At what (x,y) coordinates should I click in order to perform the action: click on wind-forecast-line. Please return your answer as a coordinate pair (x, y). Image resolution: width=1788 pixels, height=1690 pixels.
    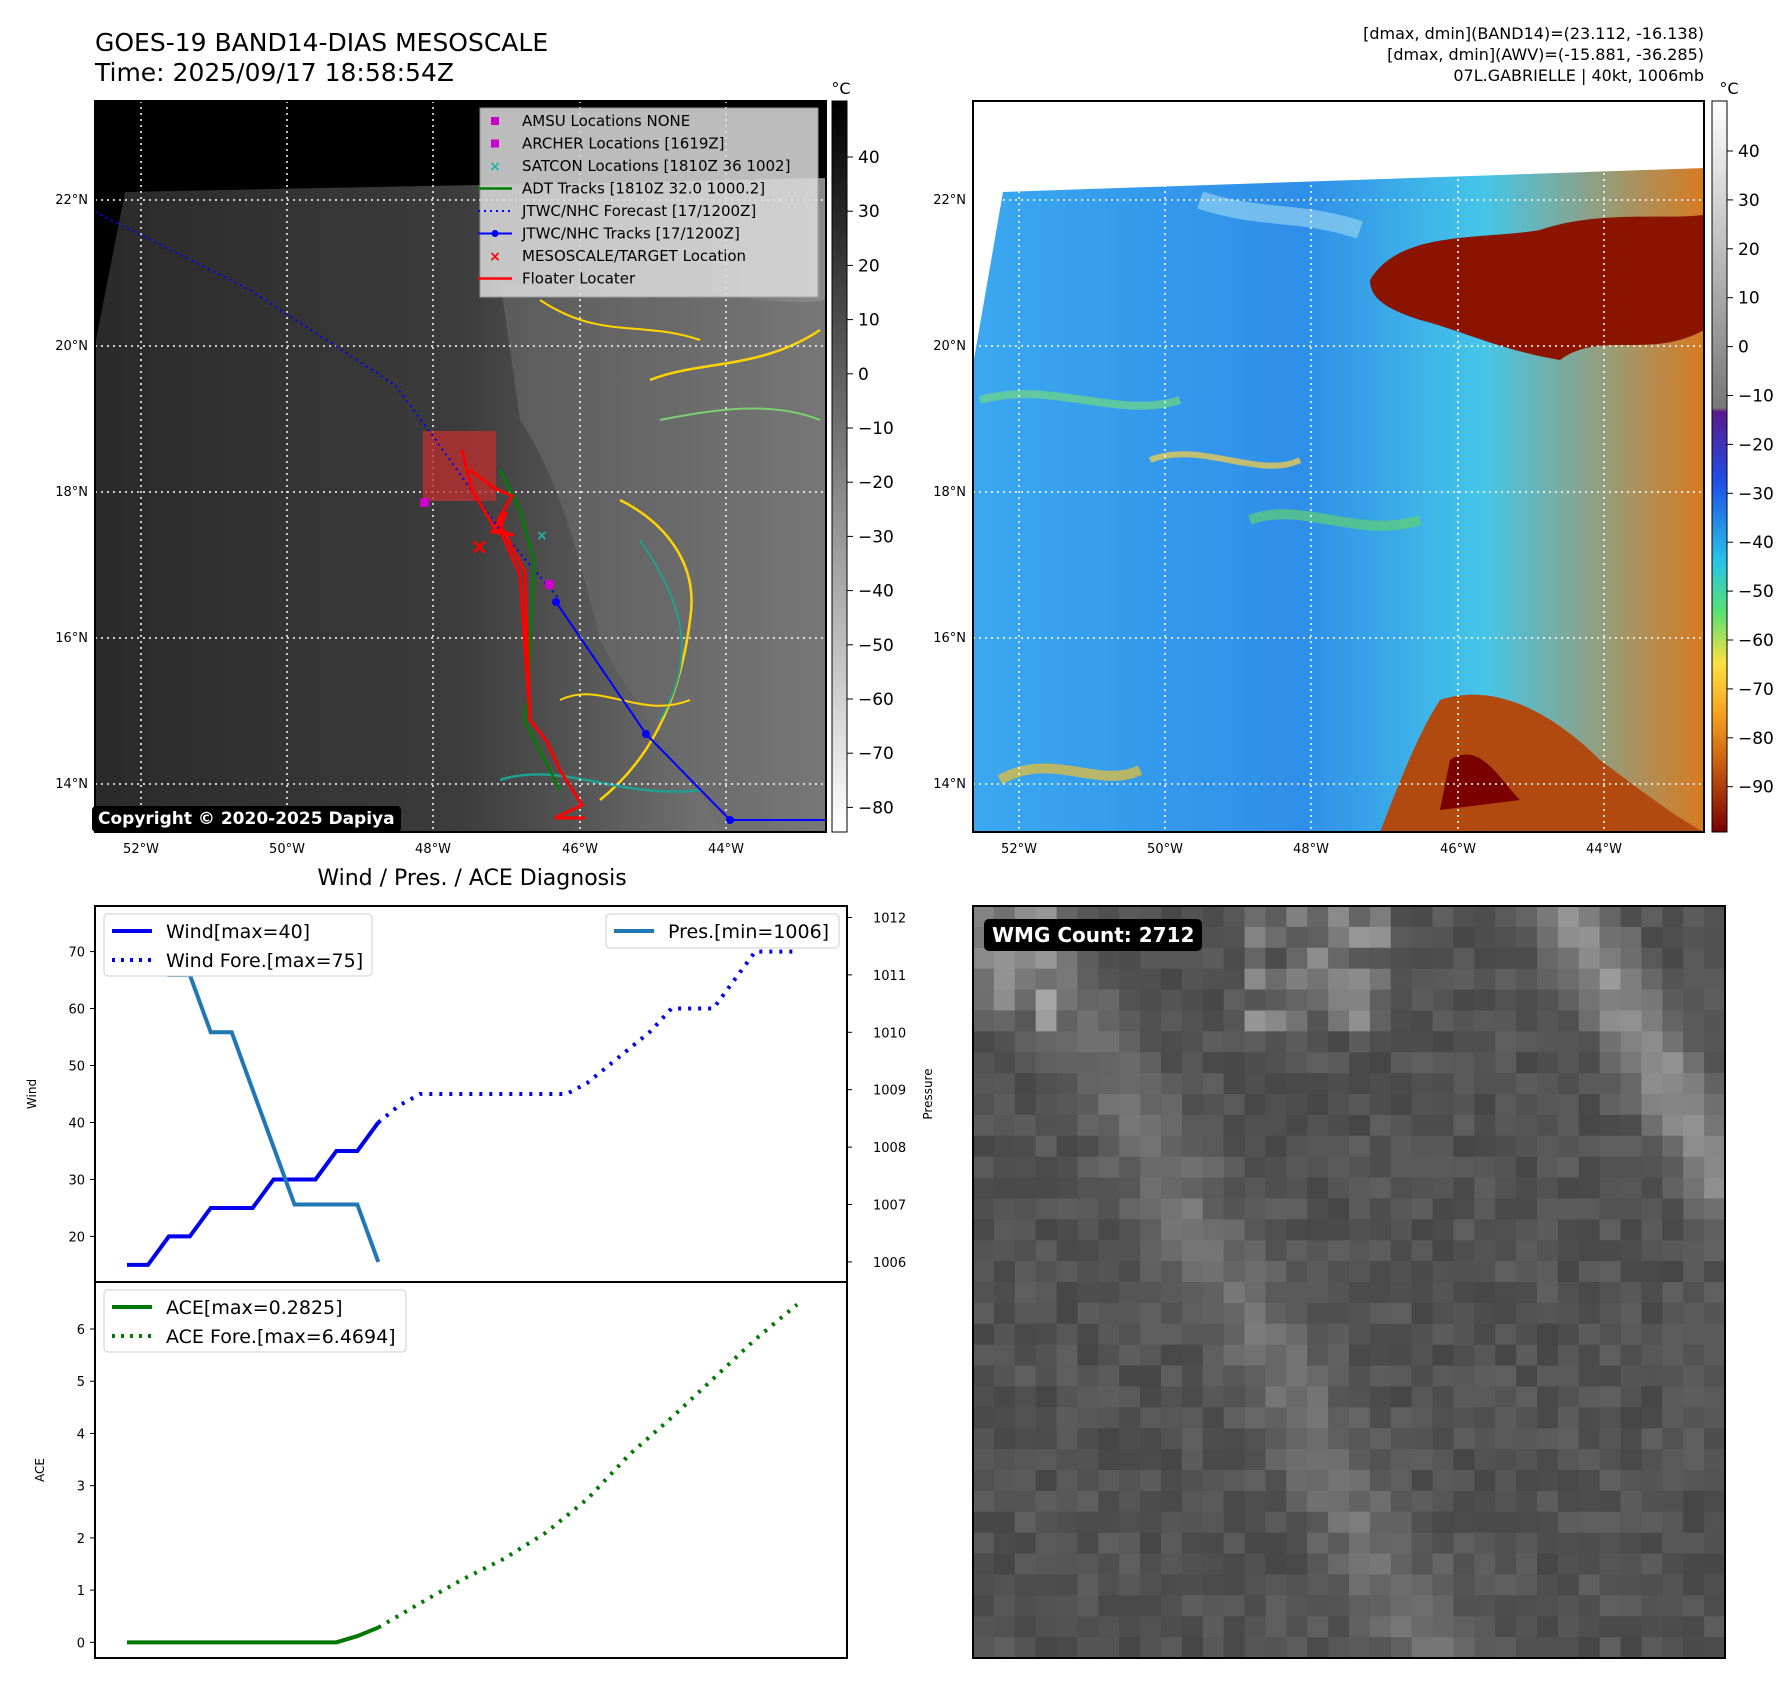
    Looking at the image, I should click on (587, 1037).